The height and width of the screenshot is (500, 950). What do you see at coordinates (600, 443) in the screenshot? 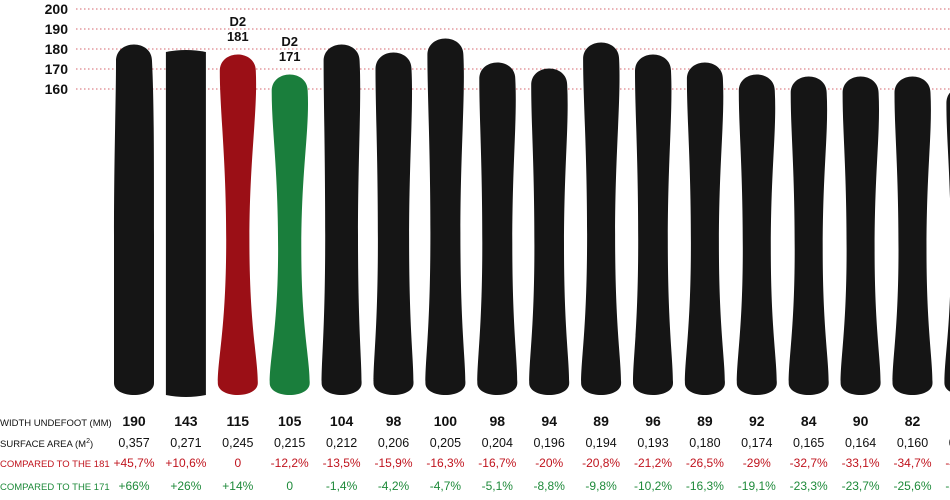
I see `table-cell-surface: 0,194` at bounding box center [600, 443].